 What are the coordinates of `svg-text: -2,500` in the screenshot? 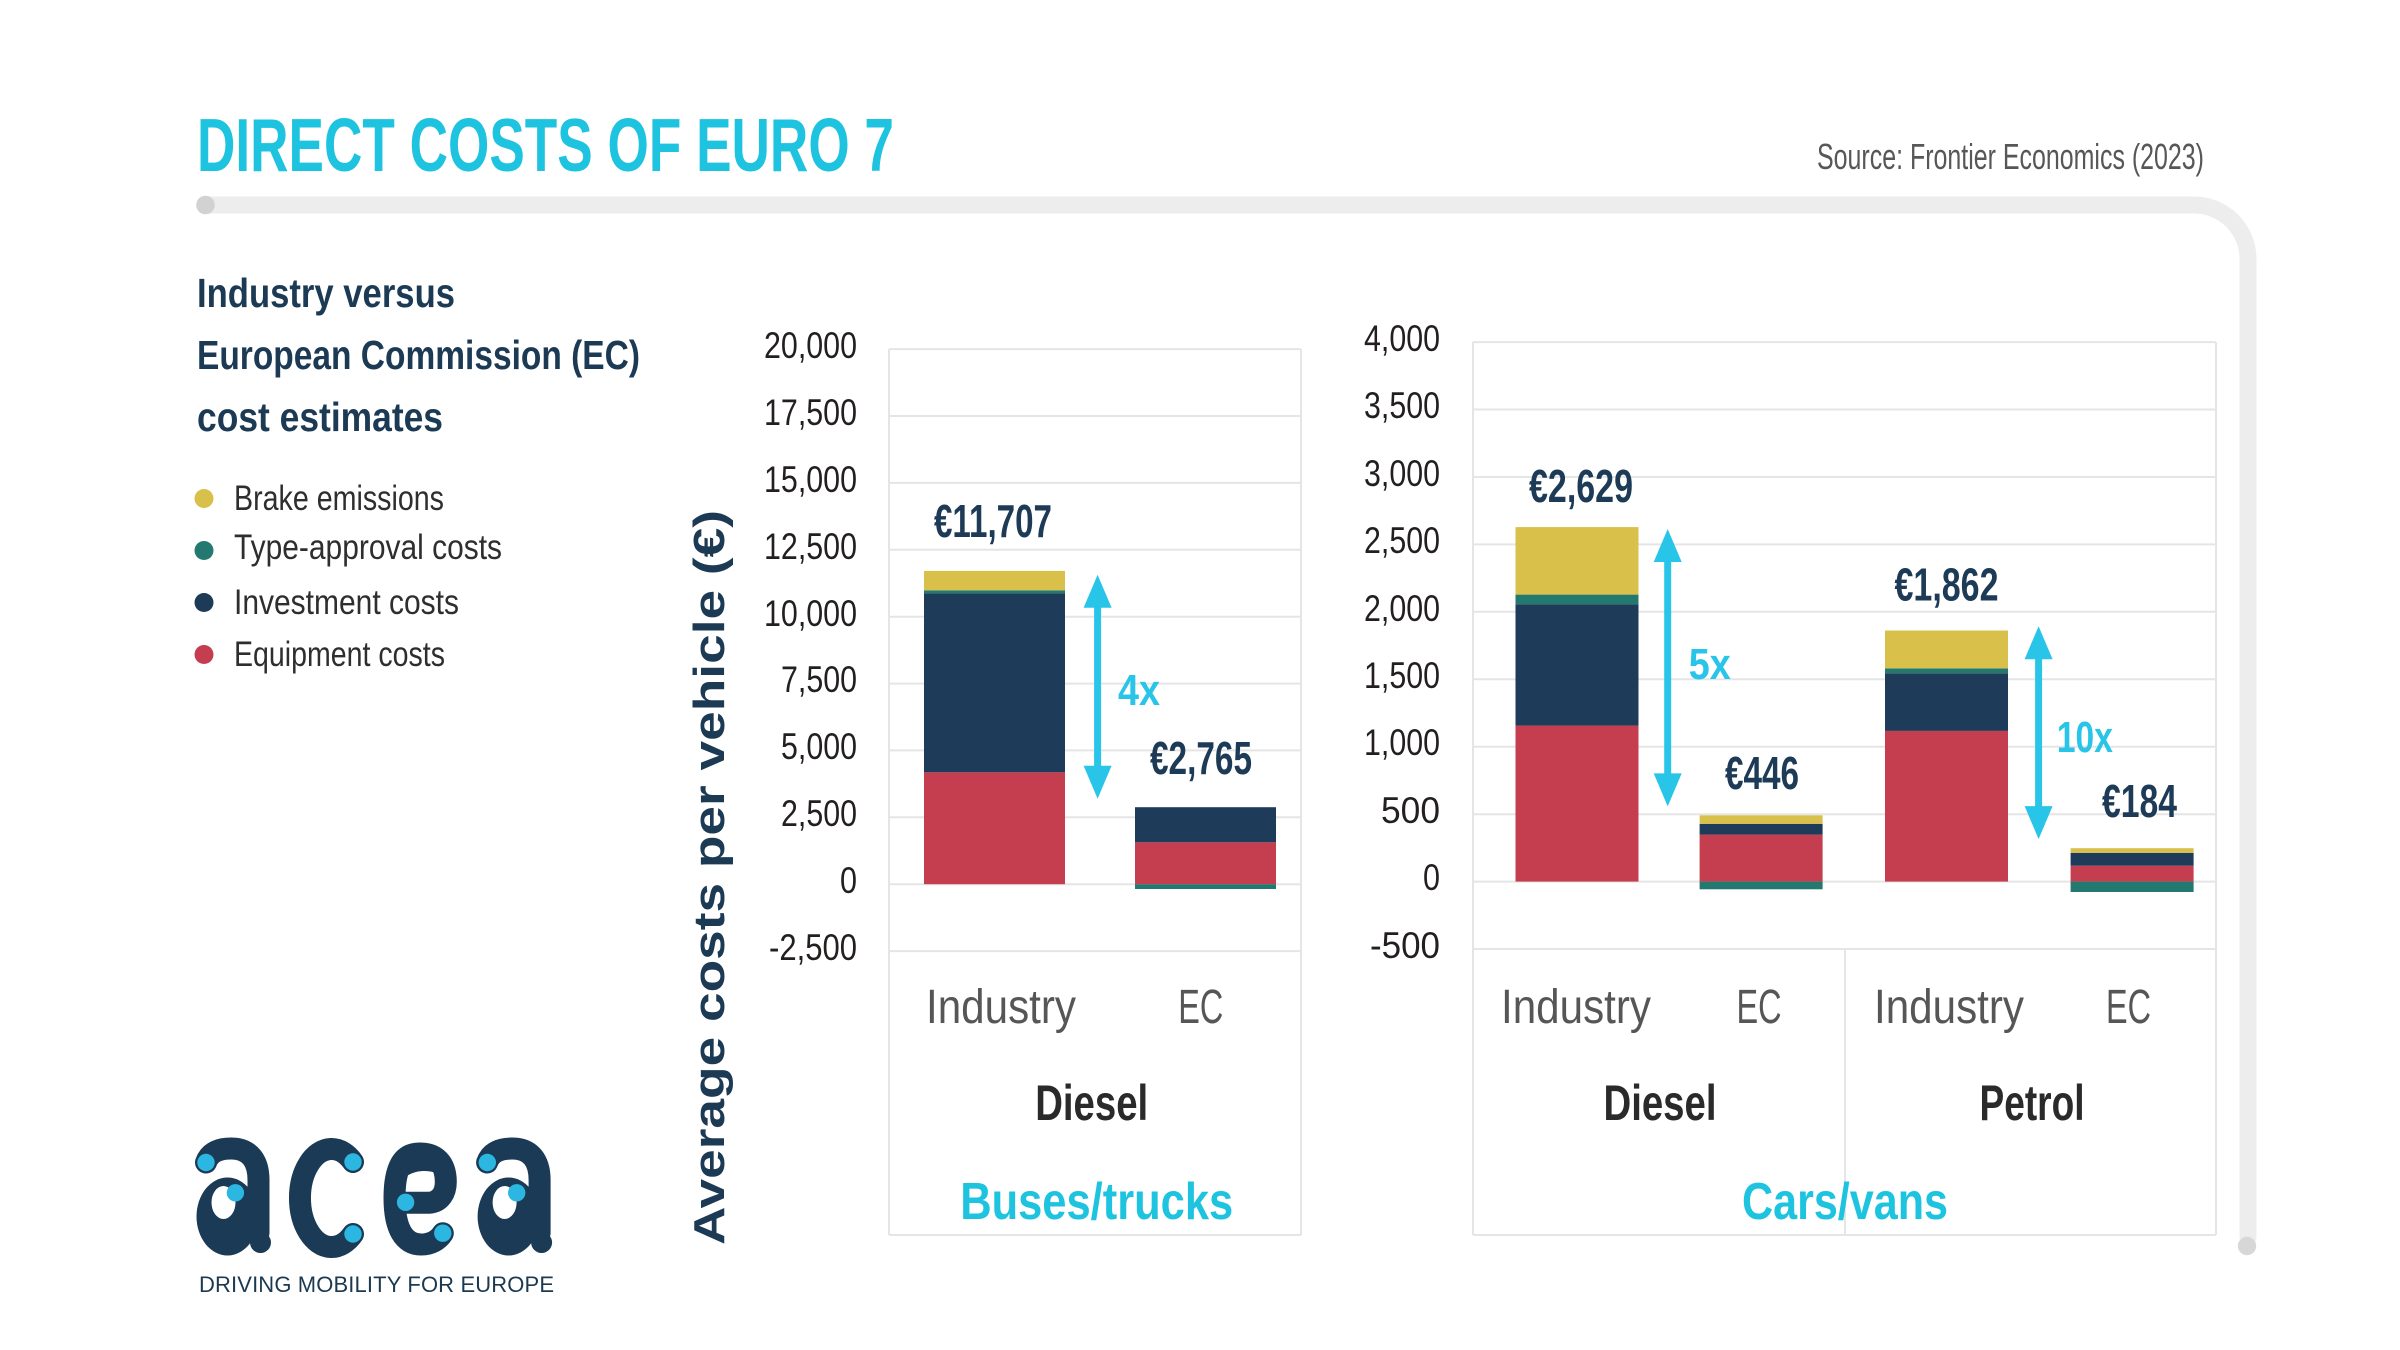 It's located at (813, 947).